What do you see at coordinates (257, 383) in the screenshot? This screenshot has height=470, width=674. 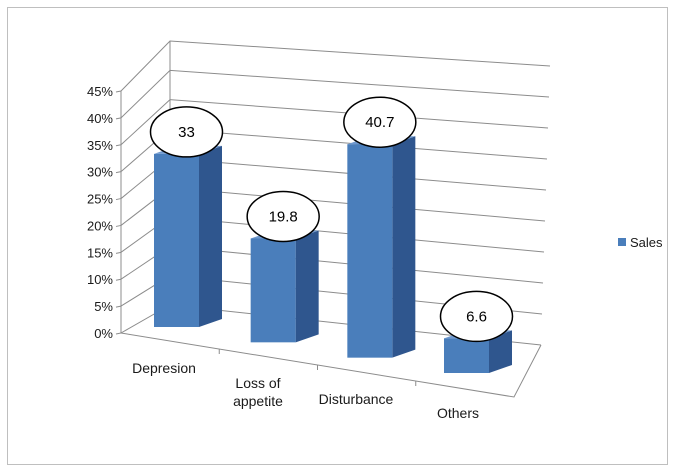 I see `x-tick-label-line: Loss of` at bounding box center [257, 383].